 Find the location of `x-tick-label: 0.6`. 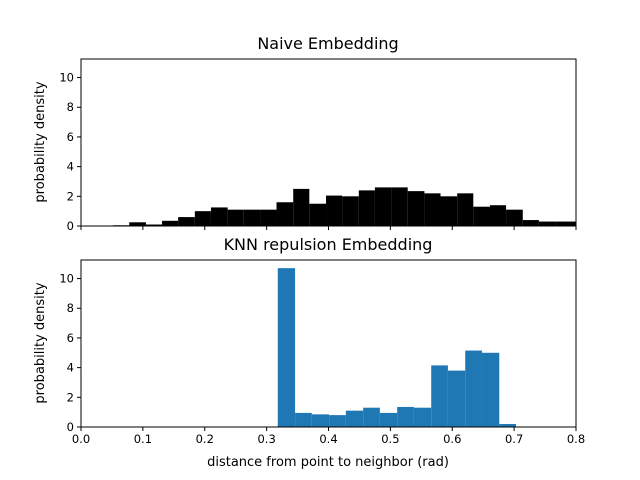

x-tick-label: 0.6 is located at coordinates (452, 439).